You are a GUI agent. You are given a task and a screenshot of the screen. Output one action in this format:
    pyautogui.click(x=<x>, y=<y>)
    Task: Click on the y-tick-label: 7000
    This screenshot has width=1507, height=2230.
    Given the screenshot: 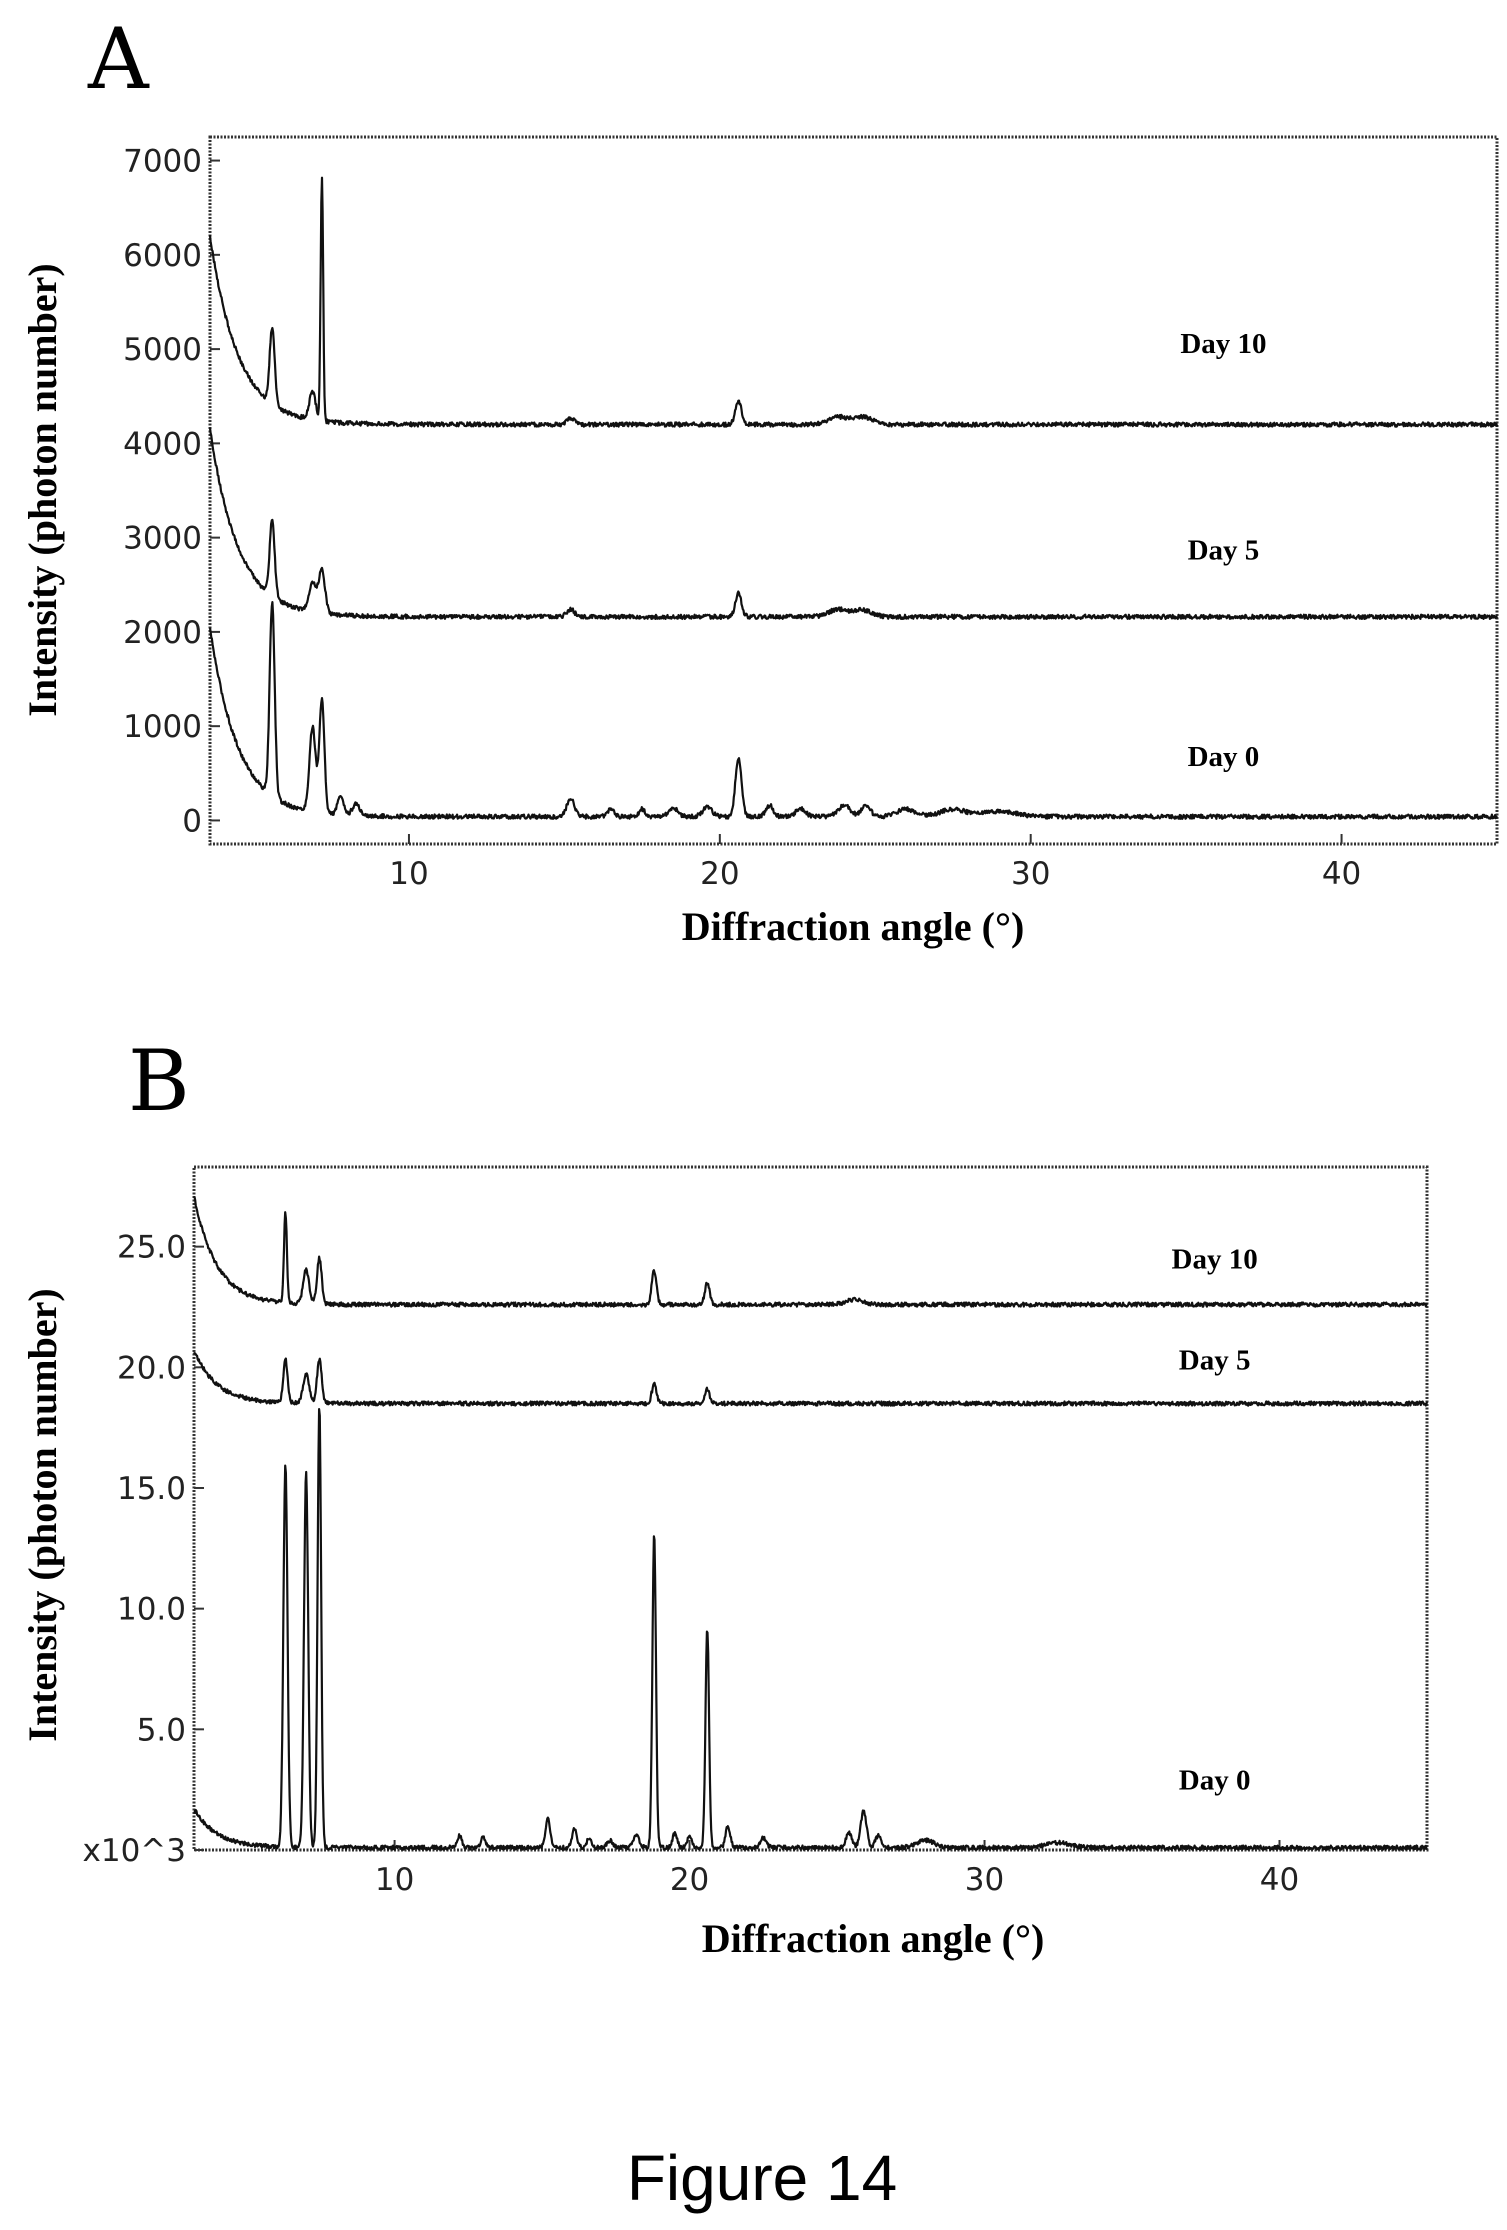 What is the action you would take?
    pyautogui.click(x=162, y=162)
    